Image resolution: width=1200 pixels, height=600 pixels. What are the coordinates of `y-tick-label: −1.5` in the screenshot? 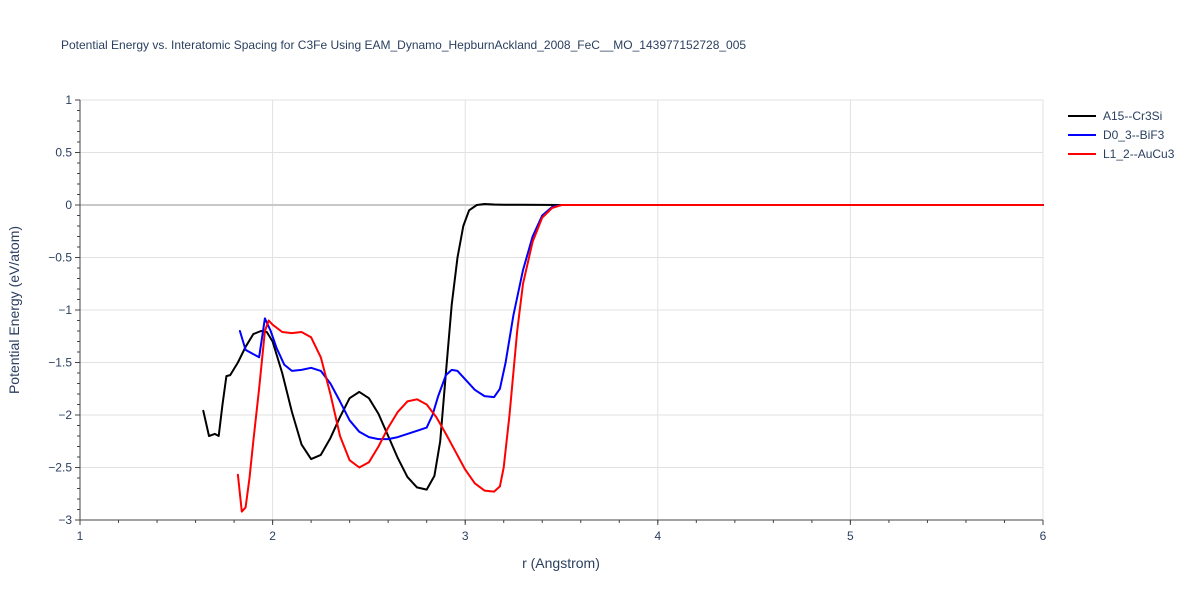 It's located at (60, 363).